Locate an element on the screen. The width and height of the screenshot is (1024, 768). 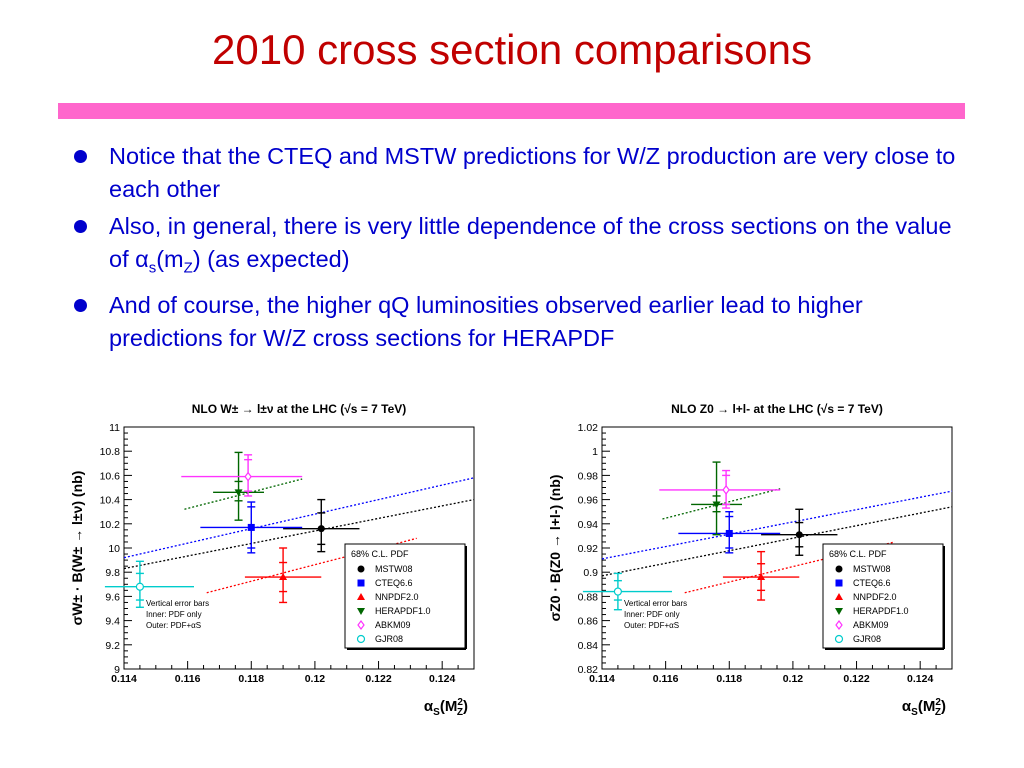
legend-label: MSTW08 is located at coordinates (872, 569).